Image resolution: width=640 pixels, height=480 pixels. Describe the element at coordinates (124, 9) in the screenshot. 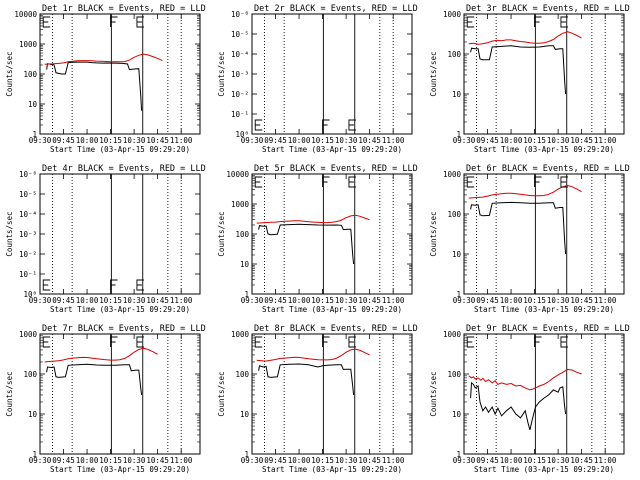

I see `chart-title: Det 1r BLACK = Events, RED = LLD` at that location.